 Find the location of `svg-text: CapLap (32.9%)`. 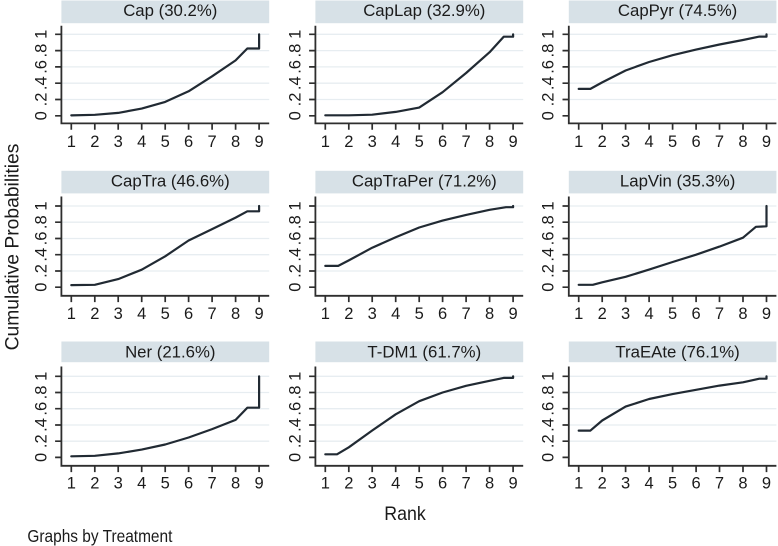

svg-text: CapLap (32.9%) is located at coordinates (424, 10).